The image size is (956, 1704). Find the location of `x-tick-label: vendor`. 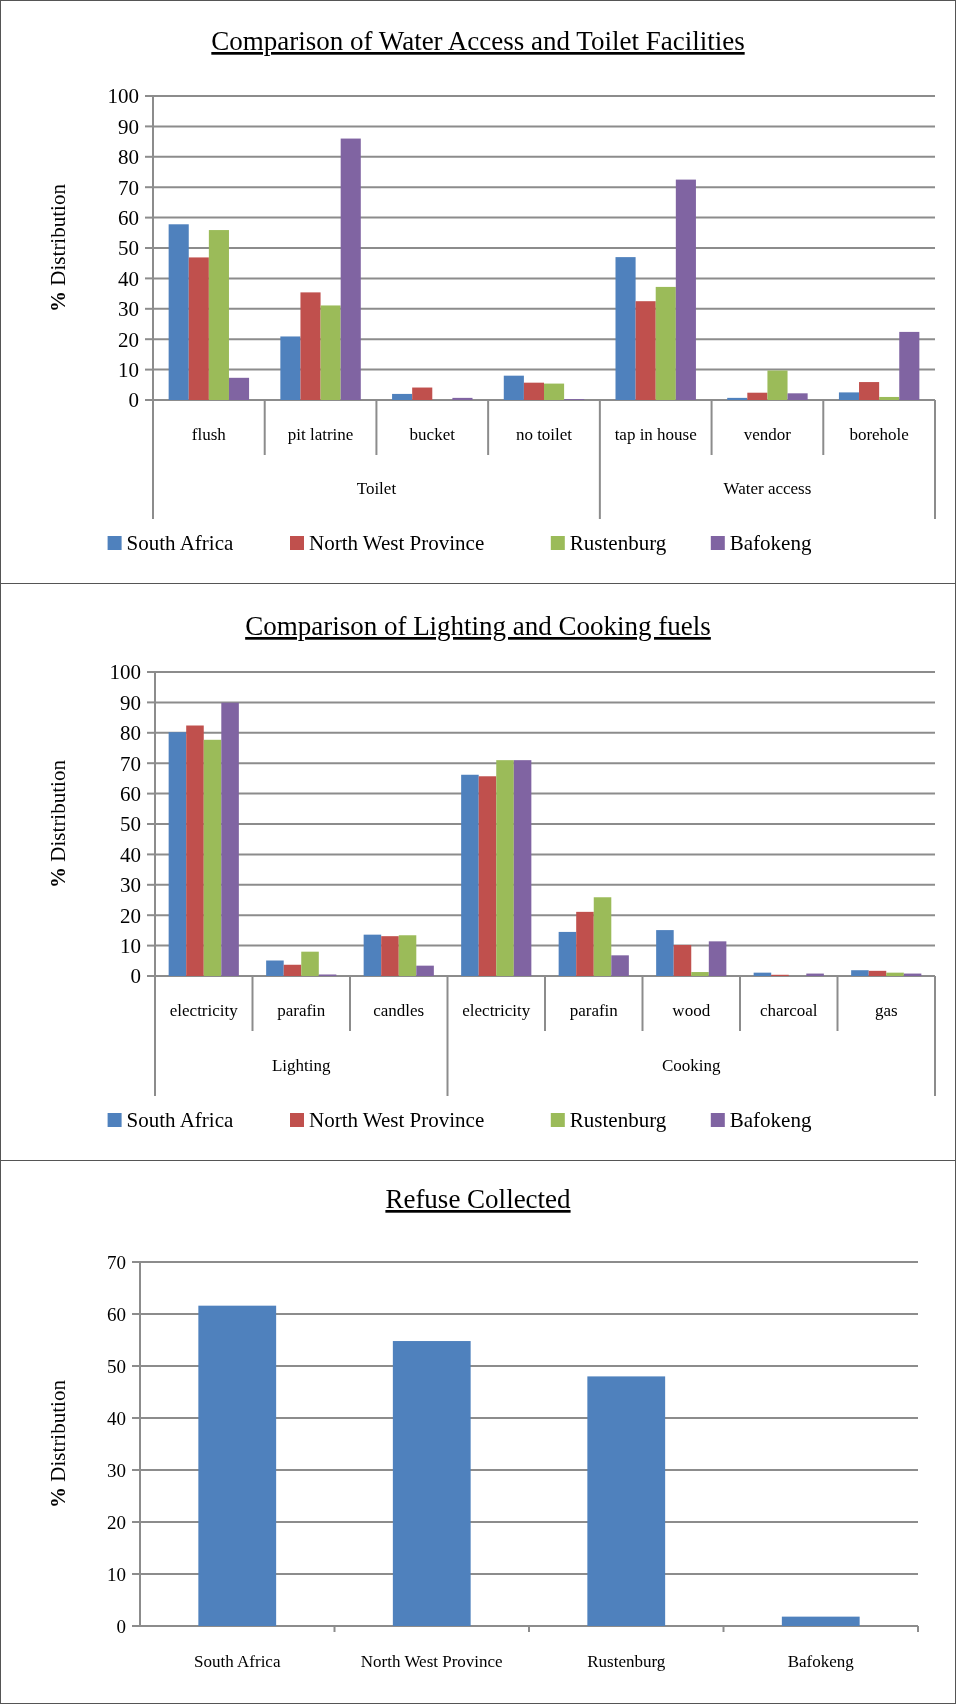

x-tick-label: vendor is located at coordinates (767, 434).